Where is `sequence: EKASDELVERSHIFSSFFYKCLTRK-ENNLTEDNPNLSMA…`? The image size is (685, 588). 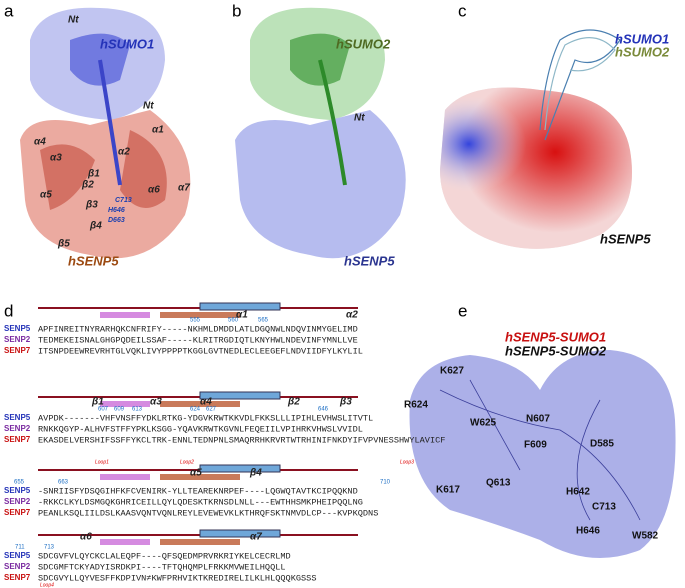
sequence: EKASDELVERSHIFSSFFYKCLTRK-ENNLTEDNPNLSMA… is located at coordinates (241, 440).